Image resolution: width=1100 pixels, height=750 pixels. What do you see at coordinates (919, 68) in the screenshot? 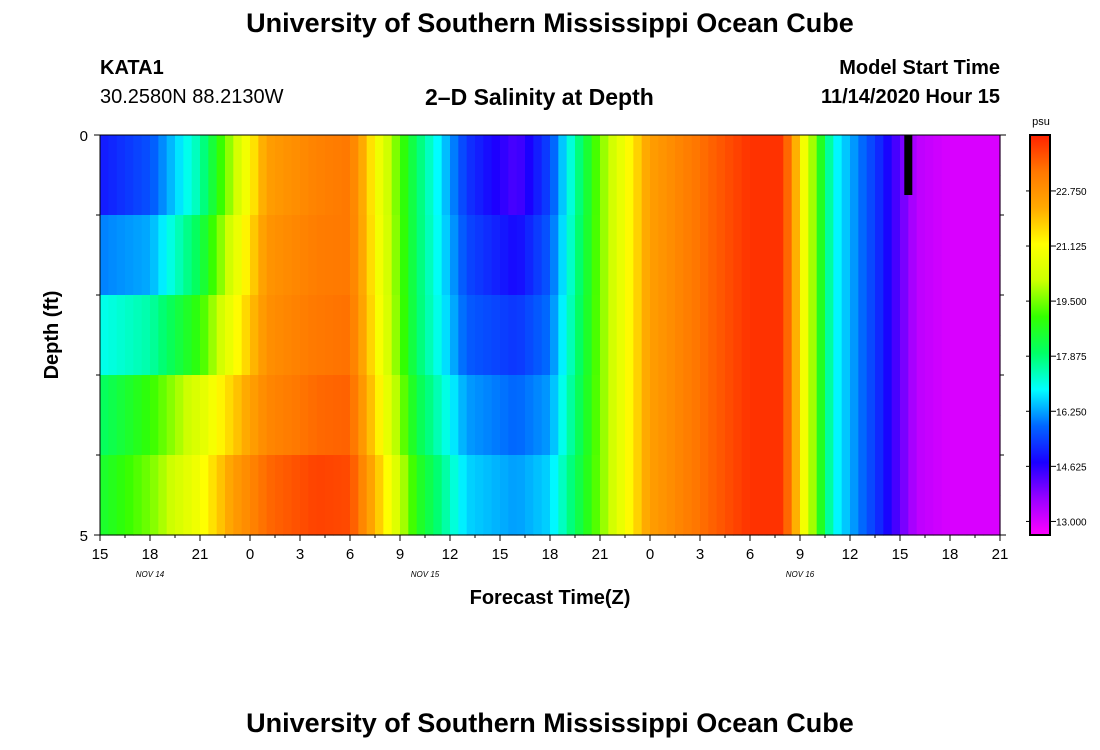
I see `model-start-label: Model Start Time` at bounding box center [919, 68].